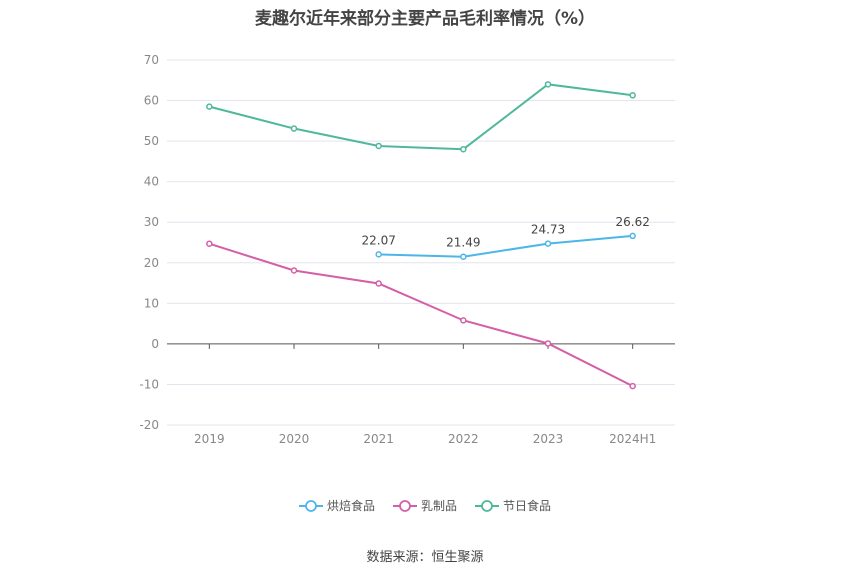 The height and width of the screenshot is (575, 850). I want to click on x-tick-label: 2022, so click(463, 439).